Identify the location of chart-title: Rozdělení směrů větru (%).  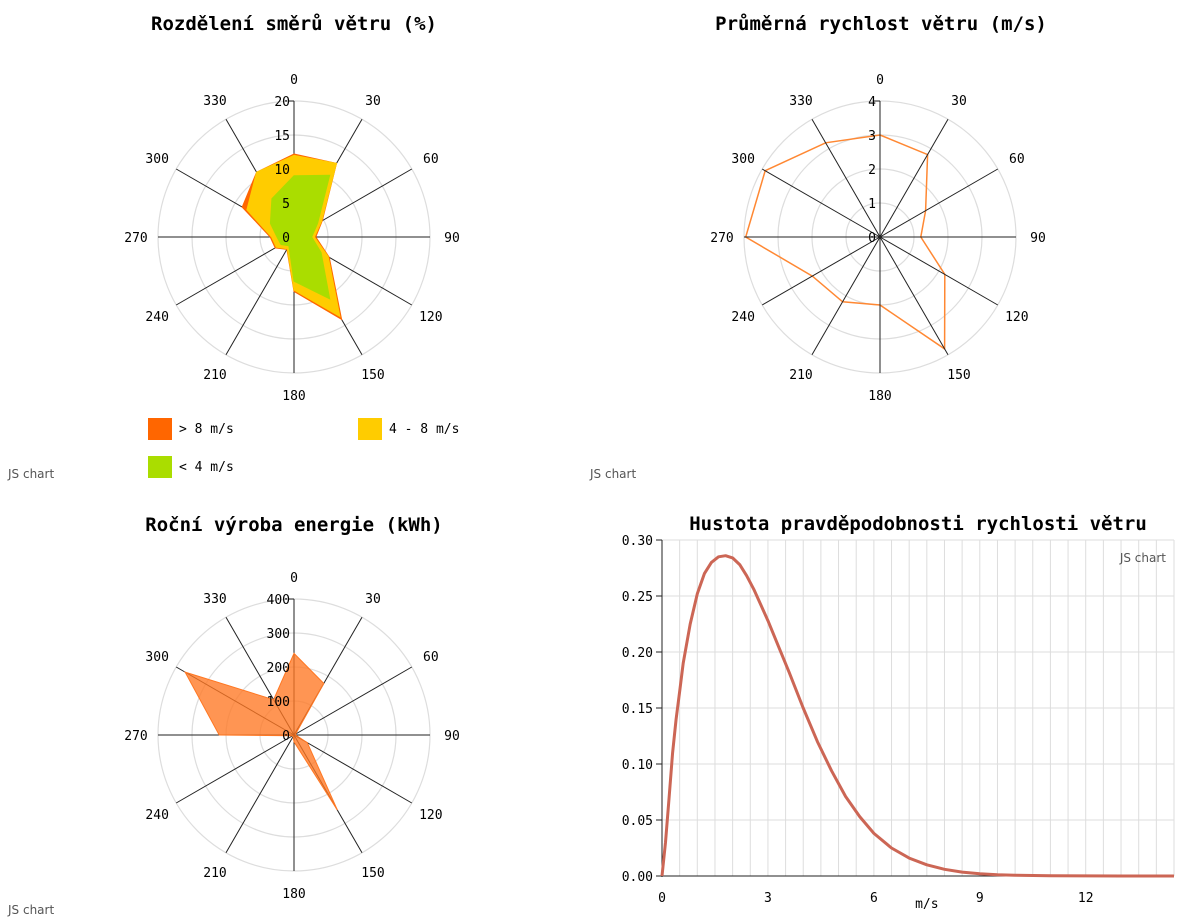
(294, 23).